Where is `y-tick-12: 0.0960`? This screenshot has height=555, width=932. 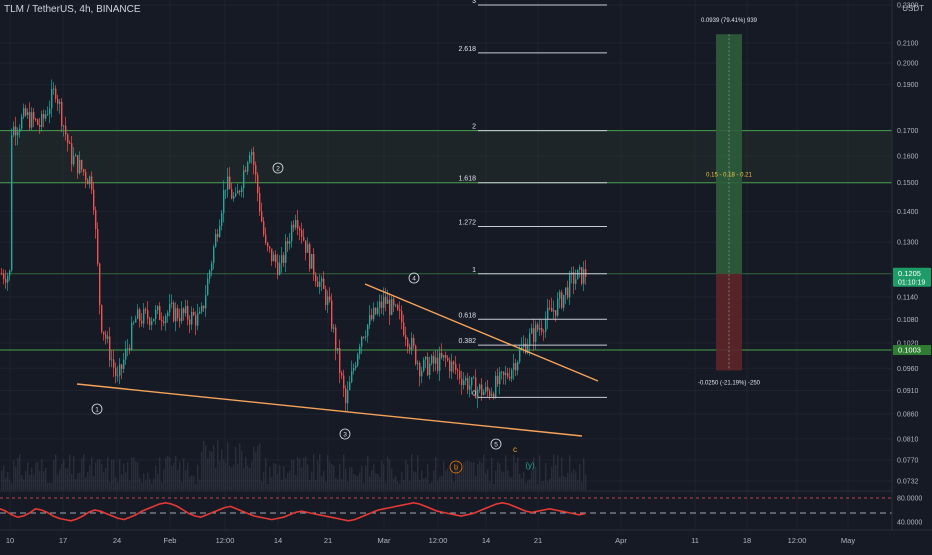
y-tick-12: 0.0960 is located at coordinates (908, 369).